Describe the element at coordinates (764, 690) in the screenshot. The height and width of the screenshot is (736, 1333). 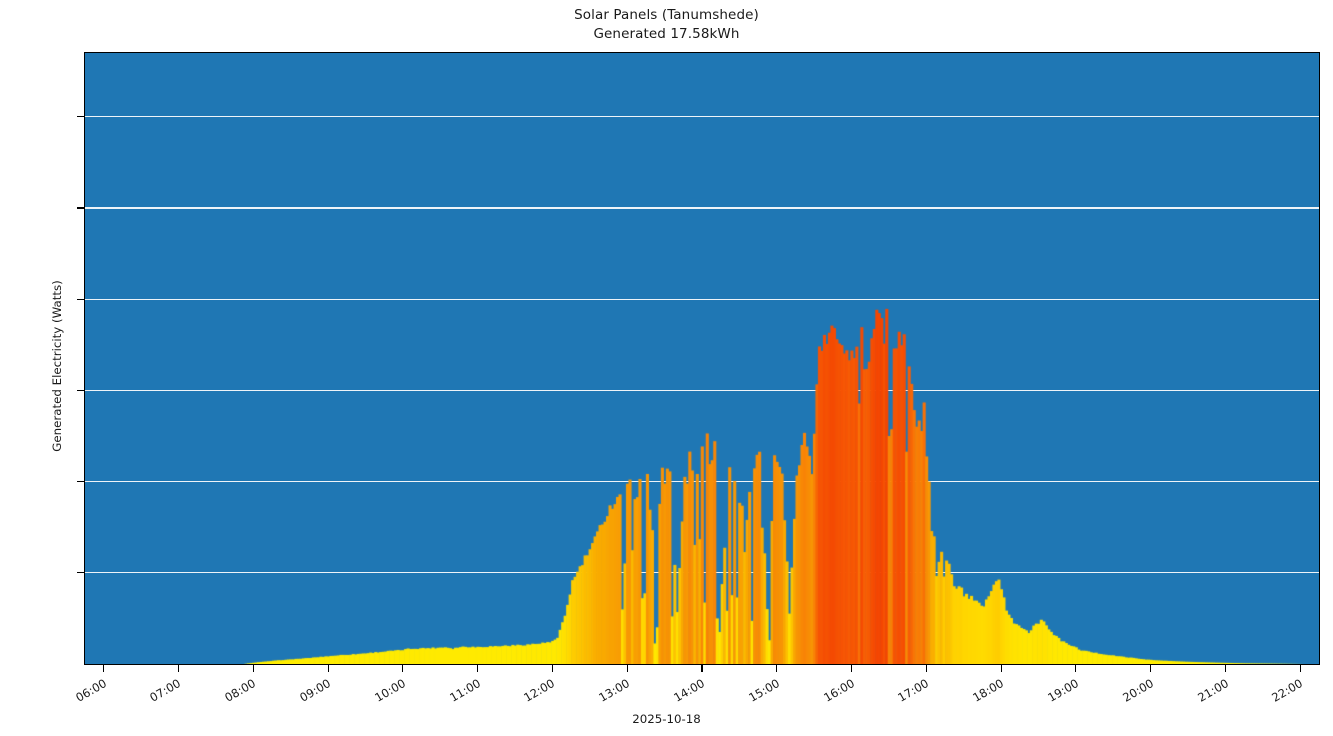
I see `x-tick-label: 15:00` at that location.